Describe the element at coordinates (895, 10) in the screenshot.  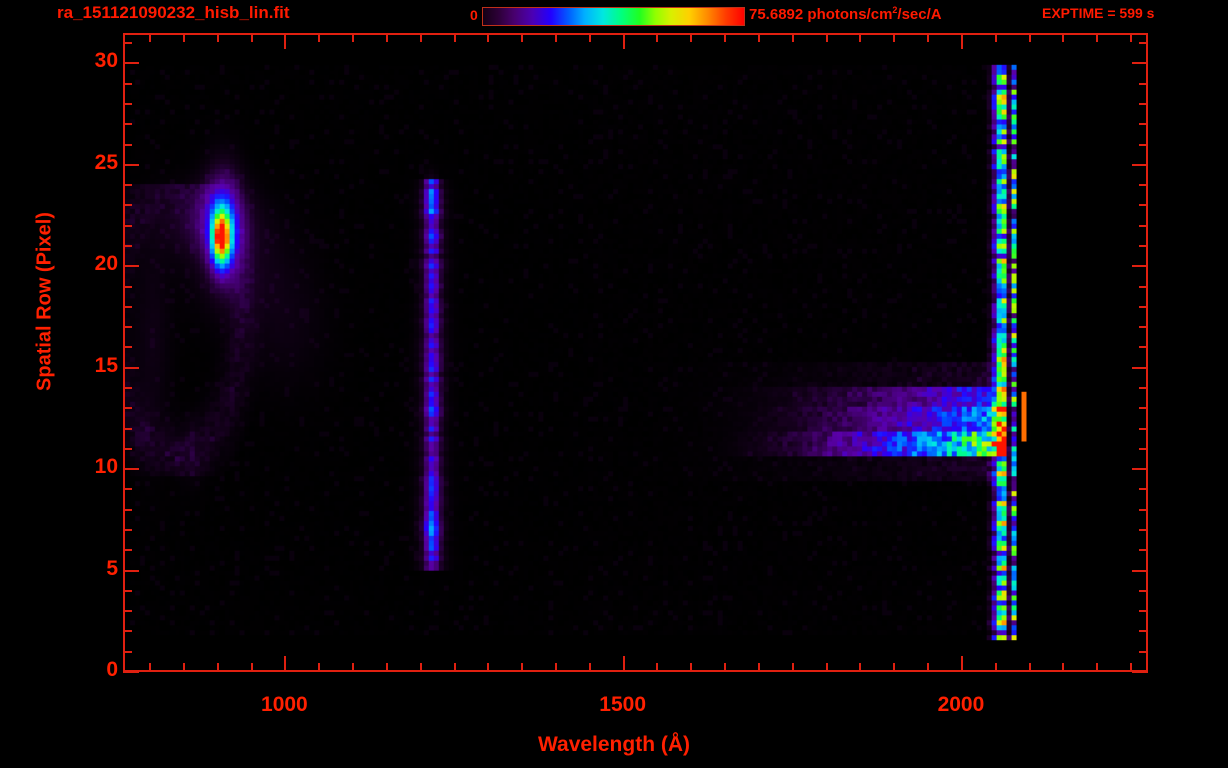
I see `colorbar-units-exponent: 2` at that location.